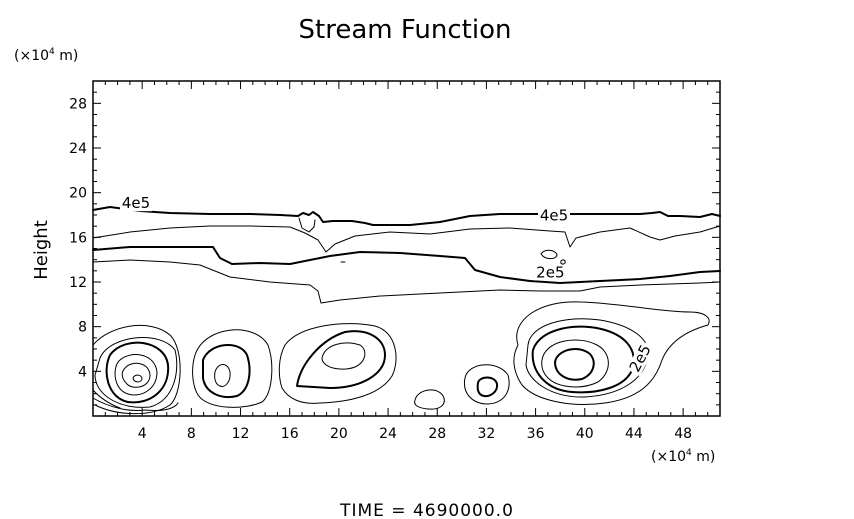 The height and width of the screenshot is (519, 854). I want to click on x-tick-label: 16, so click(290, 434).